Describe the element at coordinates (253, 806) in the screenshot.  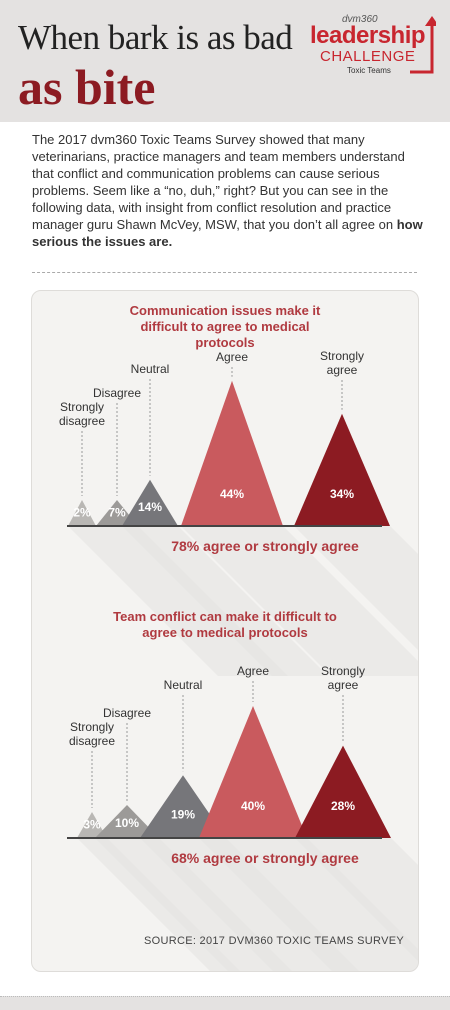
I see `data-label: 40%` at that location.